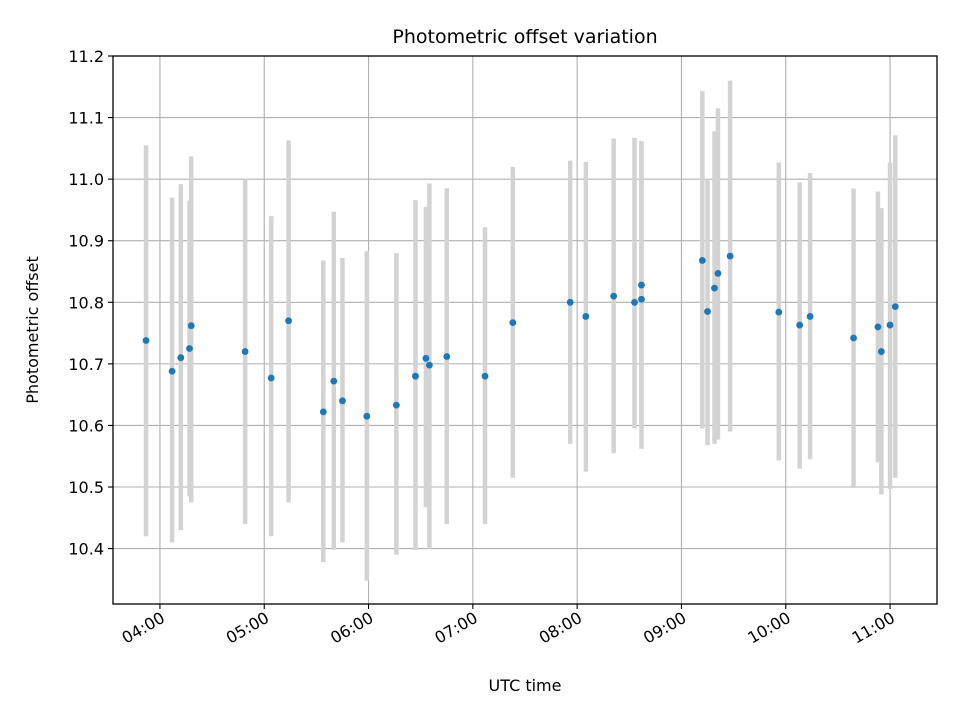 This screenshot has width=960, height=720. What do you see at coordinates (525, 685) in the screenshot?
I see `x-axis-label: UTC time` at bounding box center [525, 685].